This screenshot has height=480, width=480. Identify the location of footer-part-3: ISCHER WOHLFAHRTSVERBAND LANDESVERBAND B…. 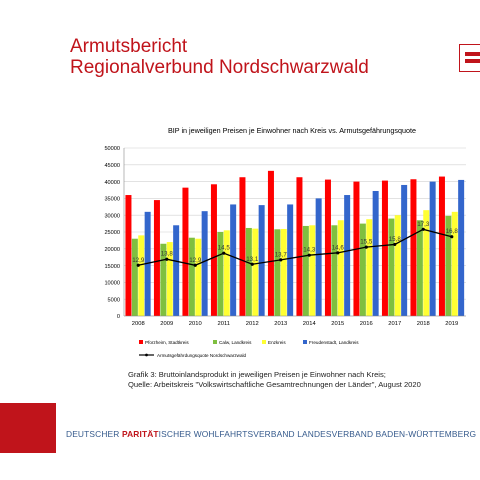
(317, 434).